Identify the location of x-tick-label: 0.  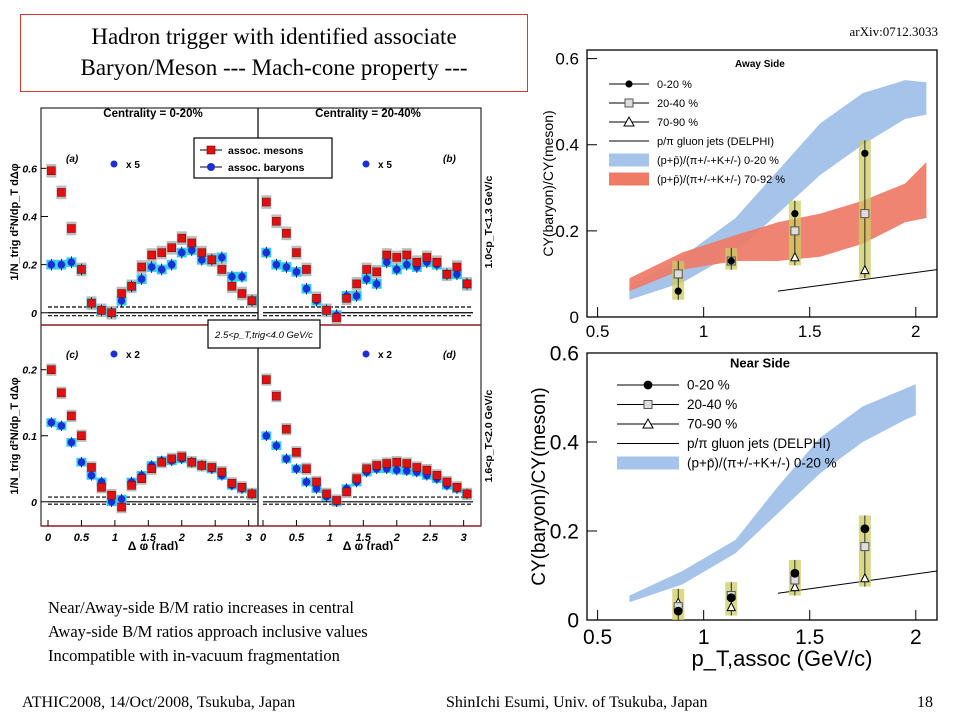
(263, 538).